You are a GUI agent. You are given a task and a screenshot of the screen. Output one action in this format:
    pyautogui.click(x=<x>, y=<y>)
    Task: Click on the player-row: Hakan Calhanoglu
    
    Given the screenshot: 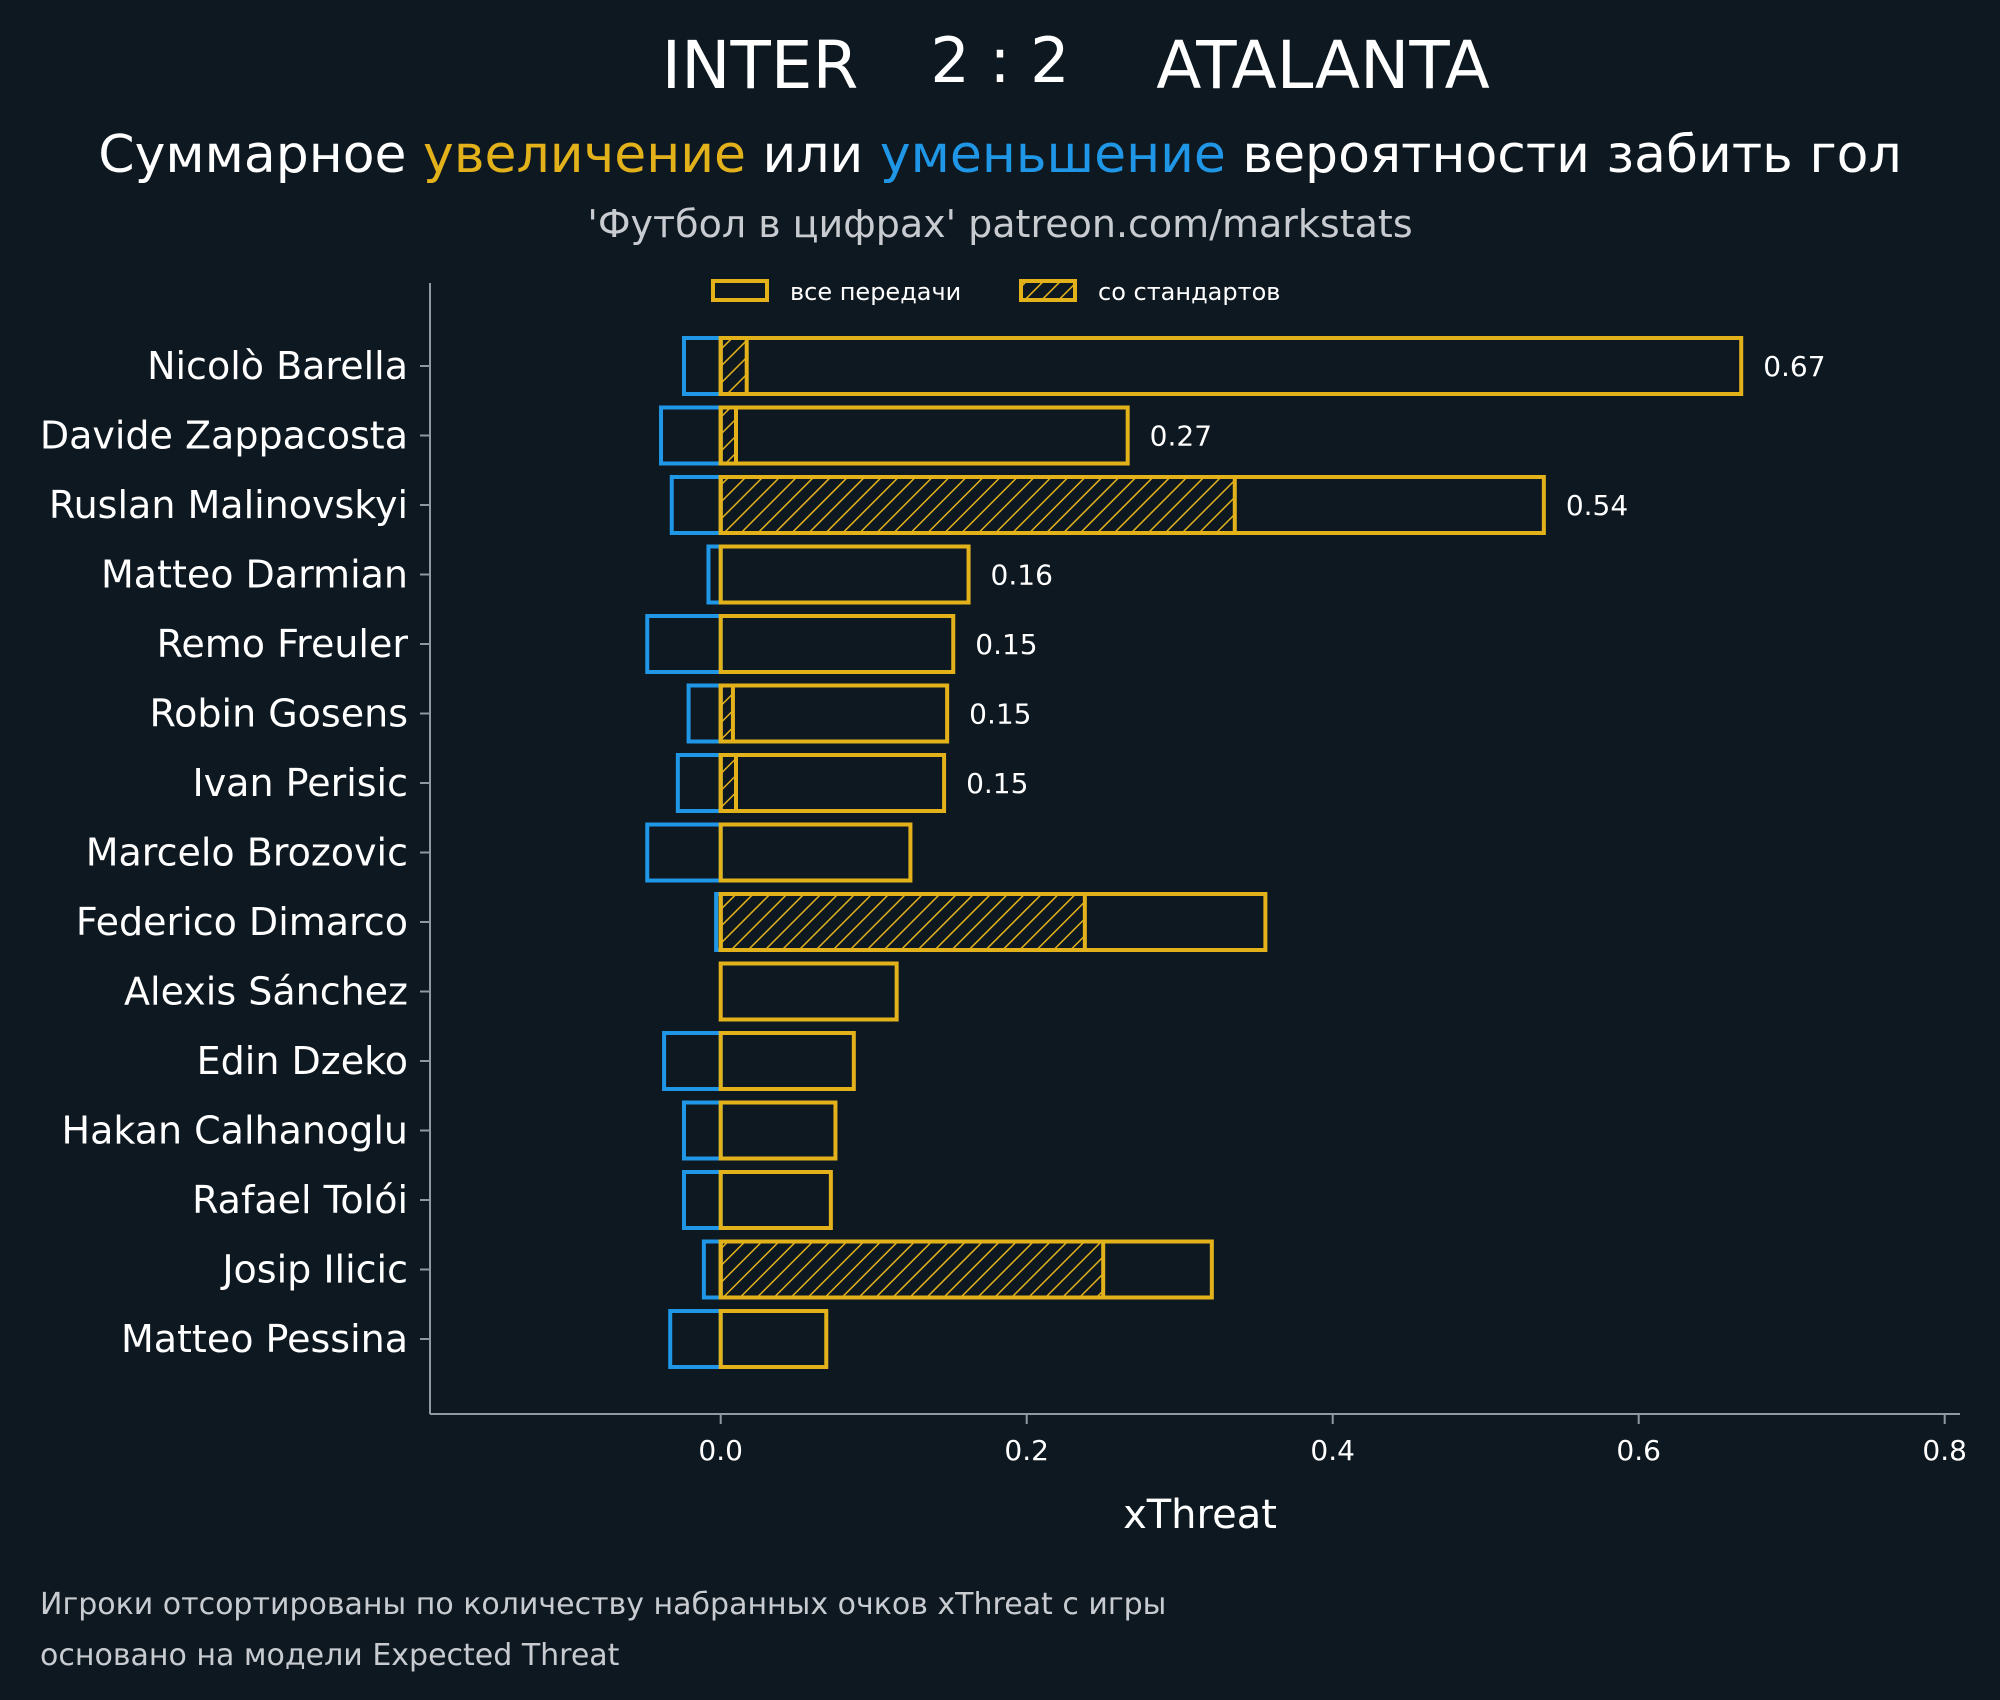 What is the action you would take?
    pyautogui.click(x=450, y=1130)
    